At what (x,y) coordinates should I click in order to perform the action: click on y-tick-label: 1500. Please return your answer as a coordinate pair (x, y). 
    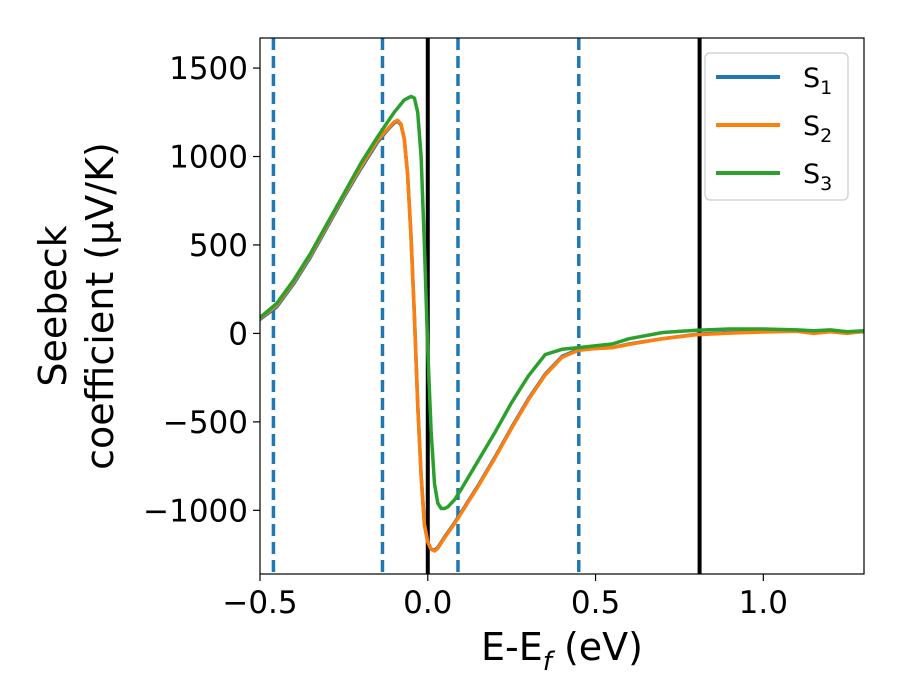
    Looking at the image, I should click on (208, 69).